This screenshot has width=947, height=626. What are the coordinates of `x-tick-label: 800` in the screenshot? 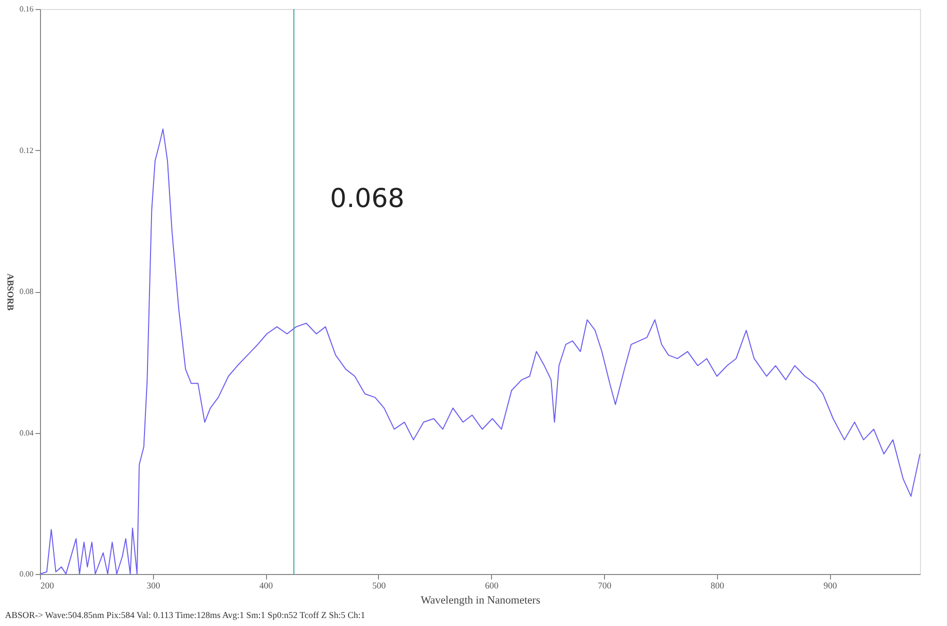 It's located at (717, 585).